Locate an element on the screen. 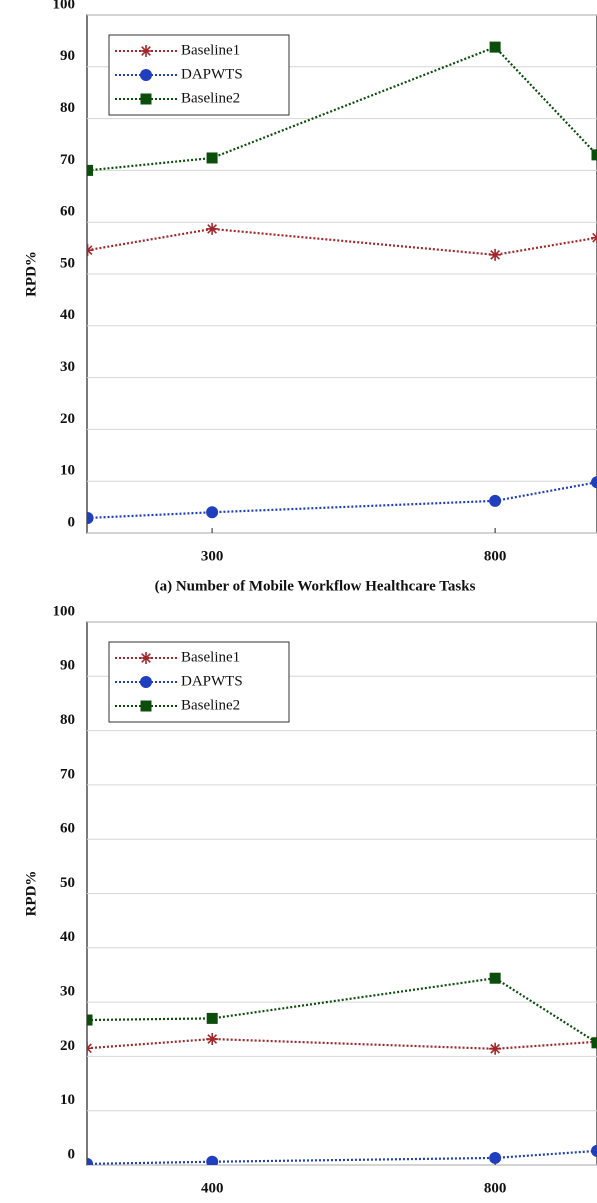  x-tick-label: 300 is located at coordinates (212, 556).